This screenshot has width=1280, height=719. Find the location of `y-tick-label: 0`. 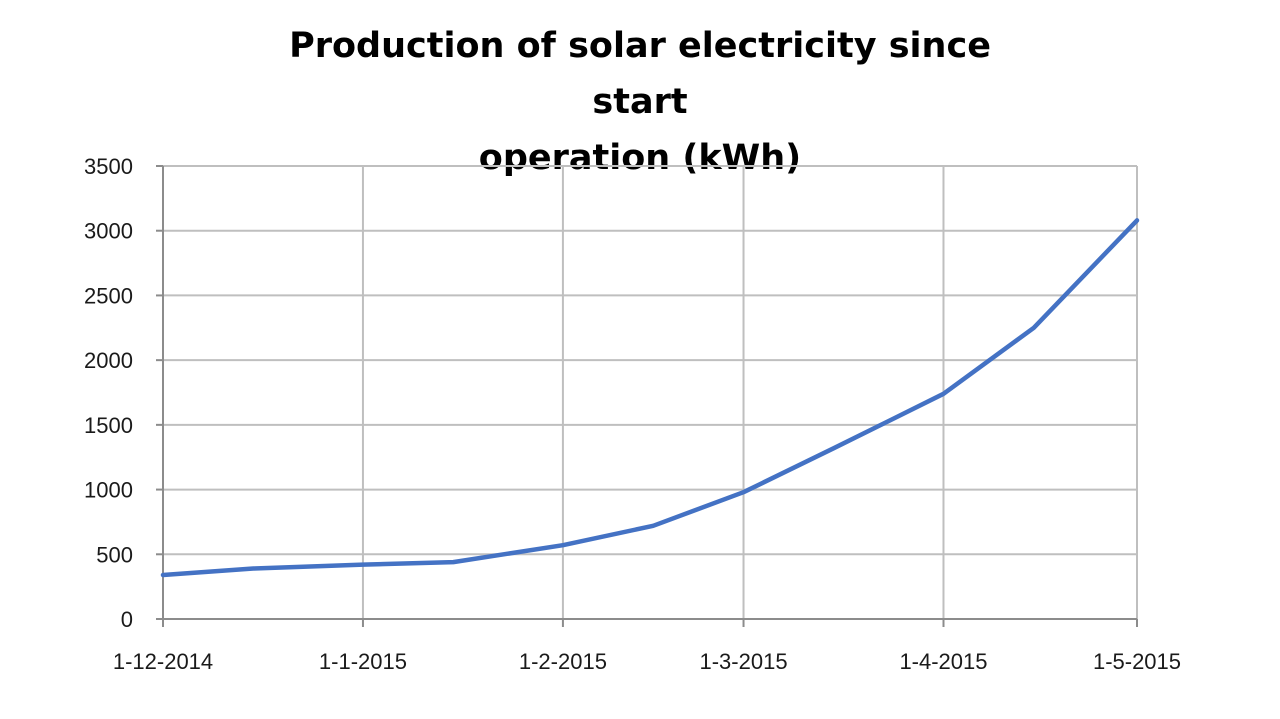

y-tick-label: 0 is located at coordinates (127, 619).